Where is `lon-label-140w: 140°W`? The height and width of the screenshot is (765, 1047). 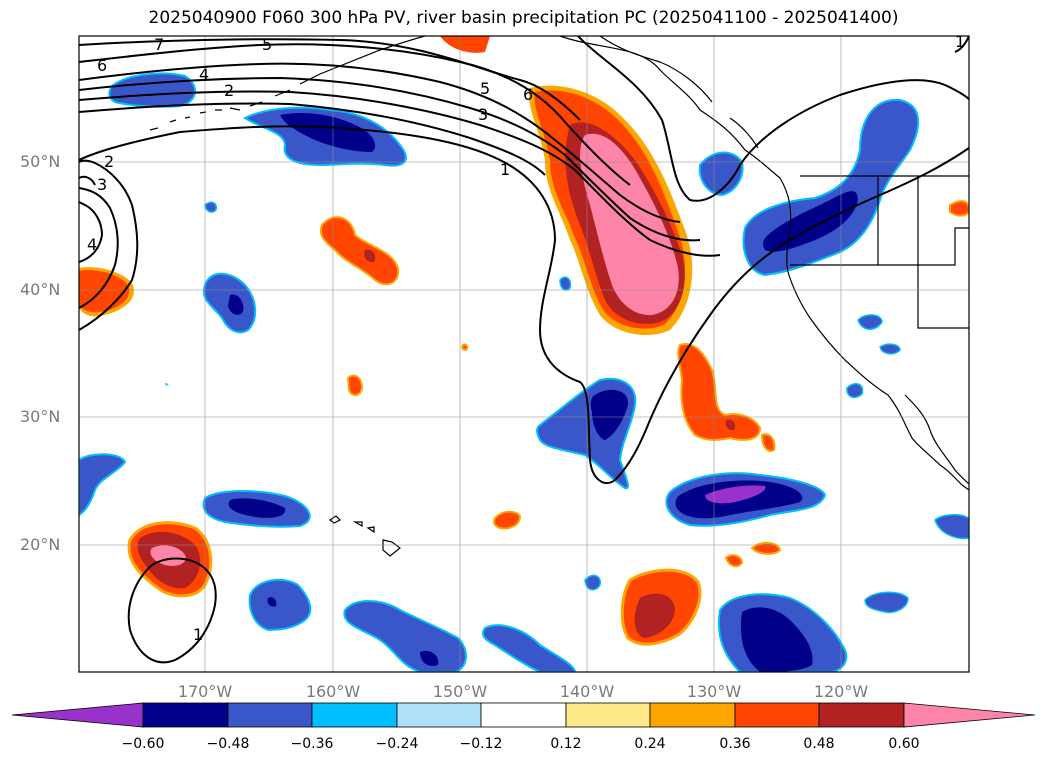 lon-label-140w: 140°W is located at coordinates (587, 691).